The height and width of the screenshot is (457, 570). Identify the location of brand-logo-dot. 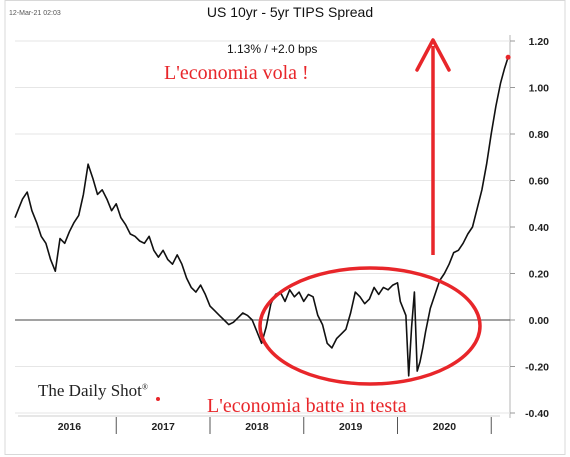
(158, 399).